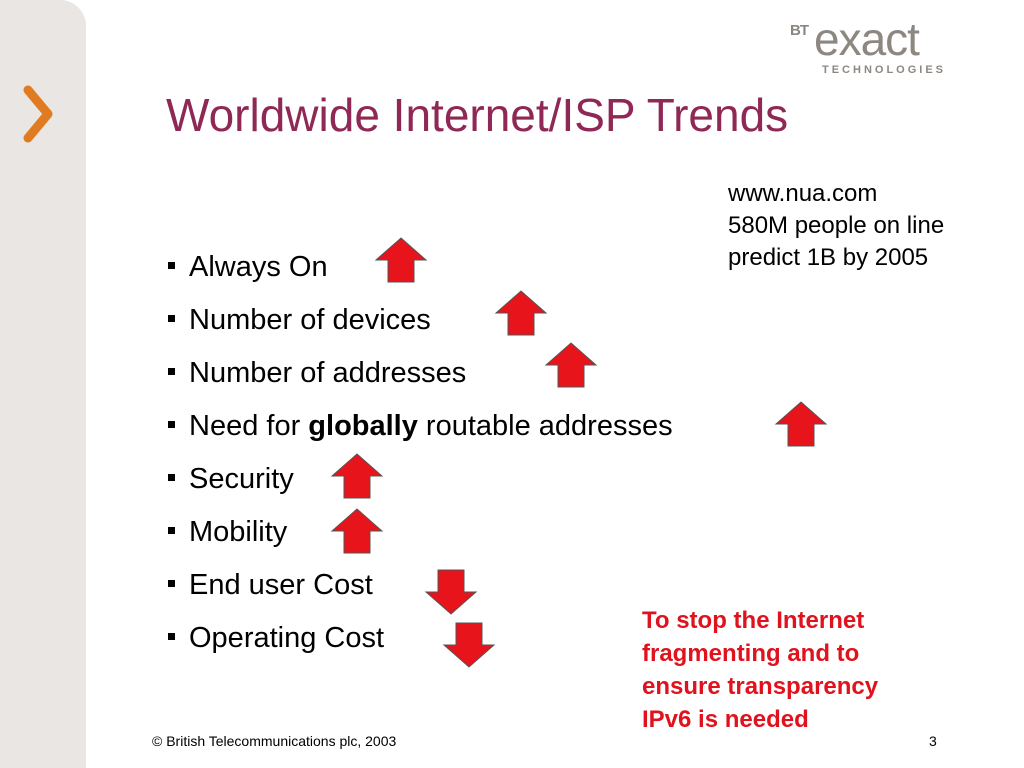  What do you see at coordinates (281, 585) in the screenshot?
I see `bullet-text: End user Cost` at bounding box center [281, 585].